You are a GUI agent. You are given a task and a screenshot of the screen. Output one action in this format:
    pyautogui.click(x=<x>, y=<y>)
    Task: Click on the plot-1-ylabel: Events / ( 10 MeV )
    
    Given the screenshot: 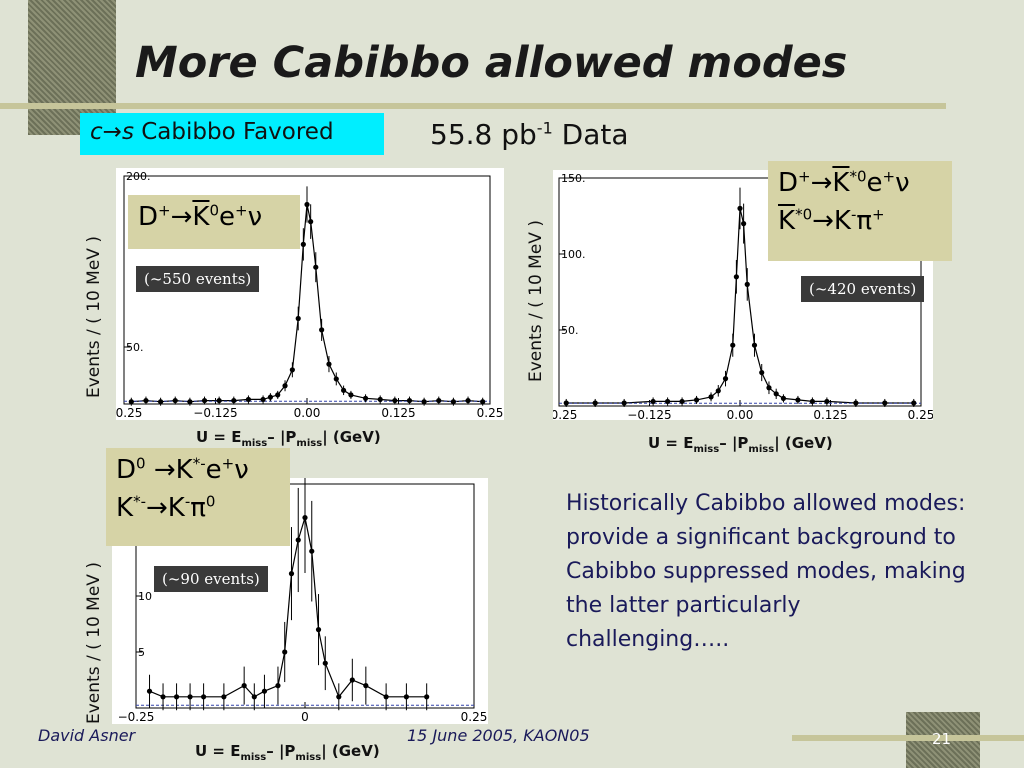 What is the action you would take?
    pyautogui.click(x=94, y=317)
    